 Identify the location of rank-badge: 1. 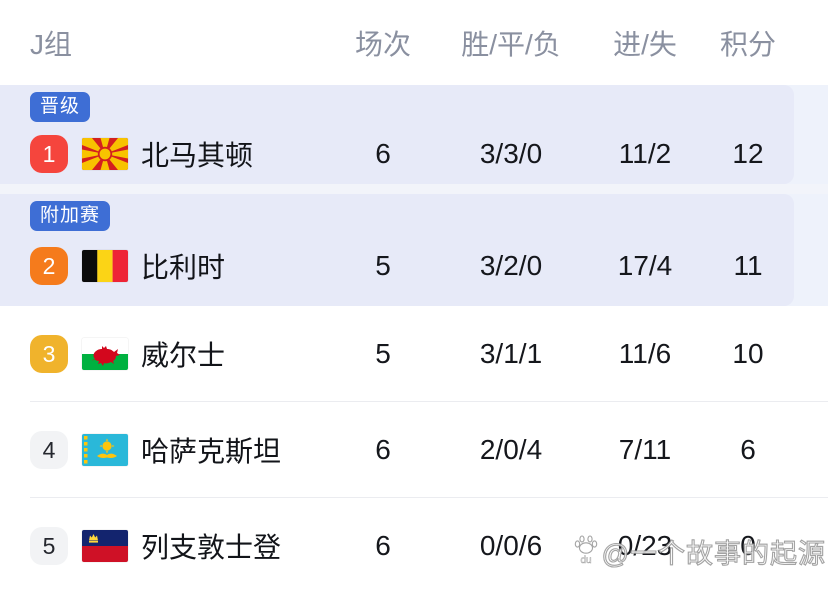
(49, 154).